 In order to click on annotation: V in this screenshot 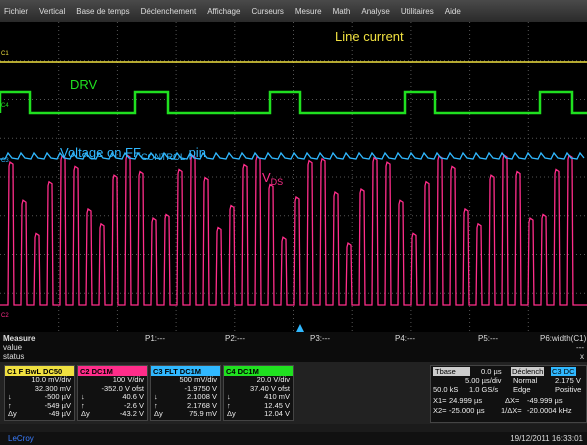, I will do `click(266, 177)`.